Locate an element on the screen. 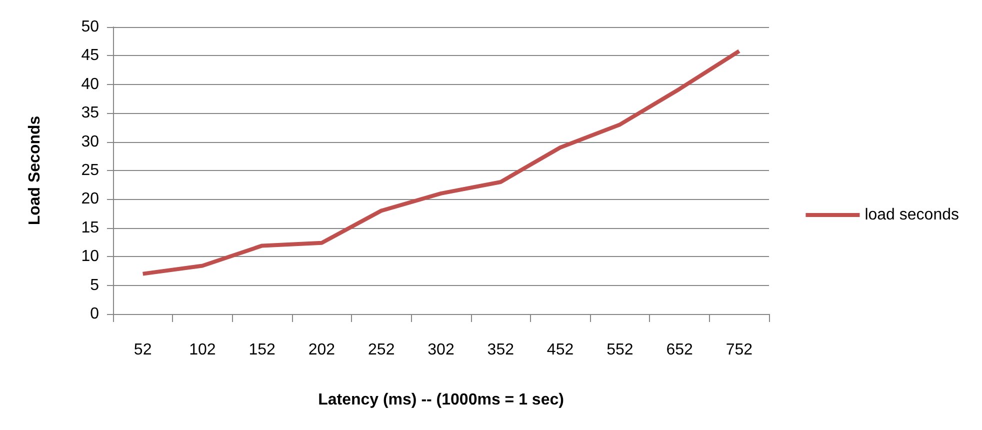 The height and width of the screenshot is (430, 982). x-tick-label: 752 is located at coordinates (739, 350).